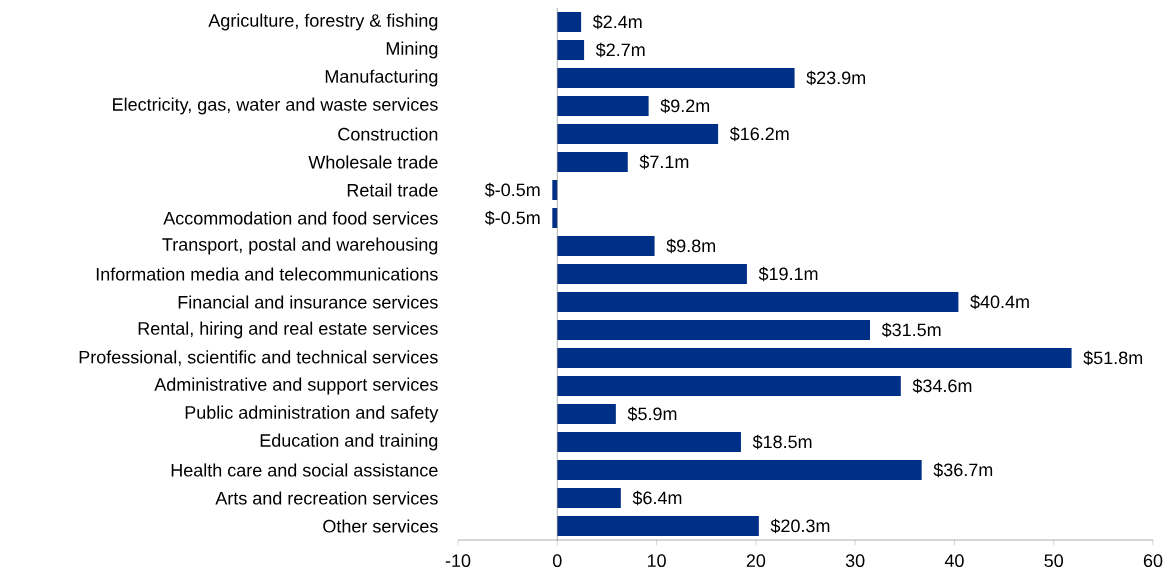 The image size is (1169, 574). I want to click on y-tick-label: Accommodation and food services, so click(300, 218).